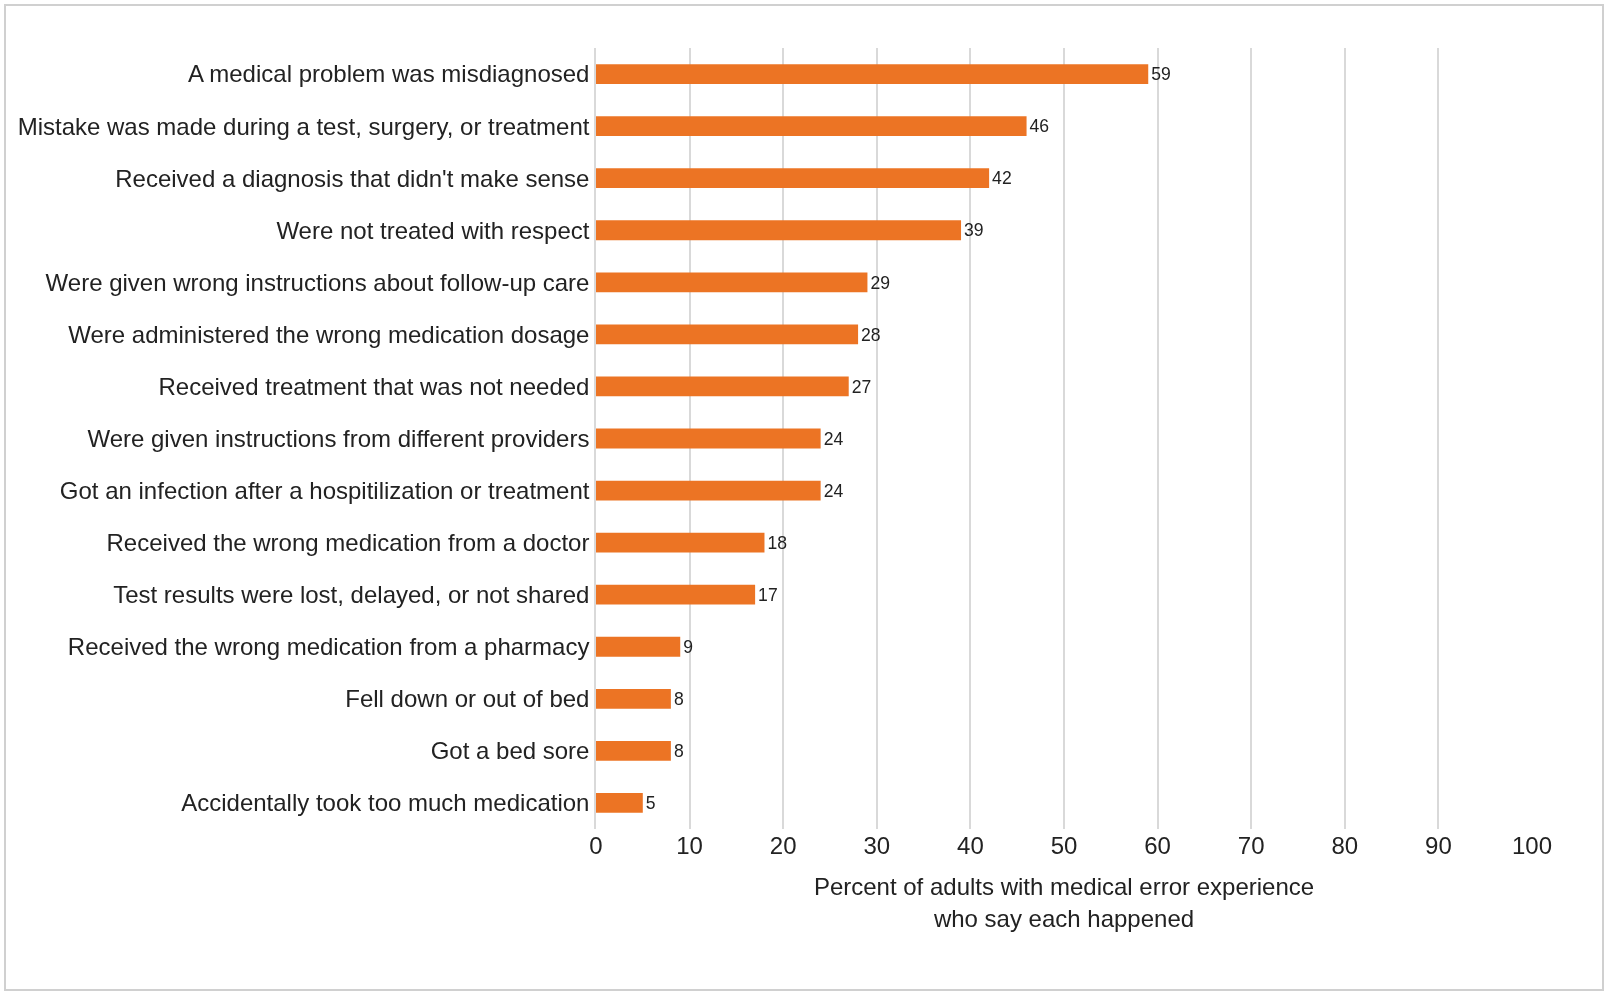 The image size is (1610, 997). What do you see at coordinates (317, 282) in the screenshot?
I see `y-tick-label: Were given wrong instructions about follow-up care` at bounding box center [317, 282].